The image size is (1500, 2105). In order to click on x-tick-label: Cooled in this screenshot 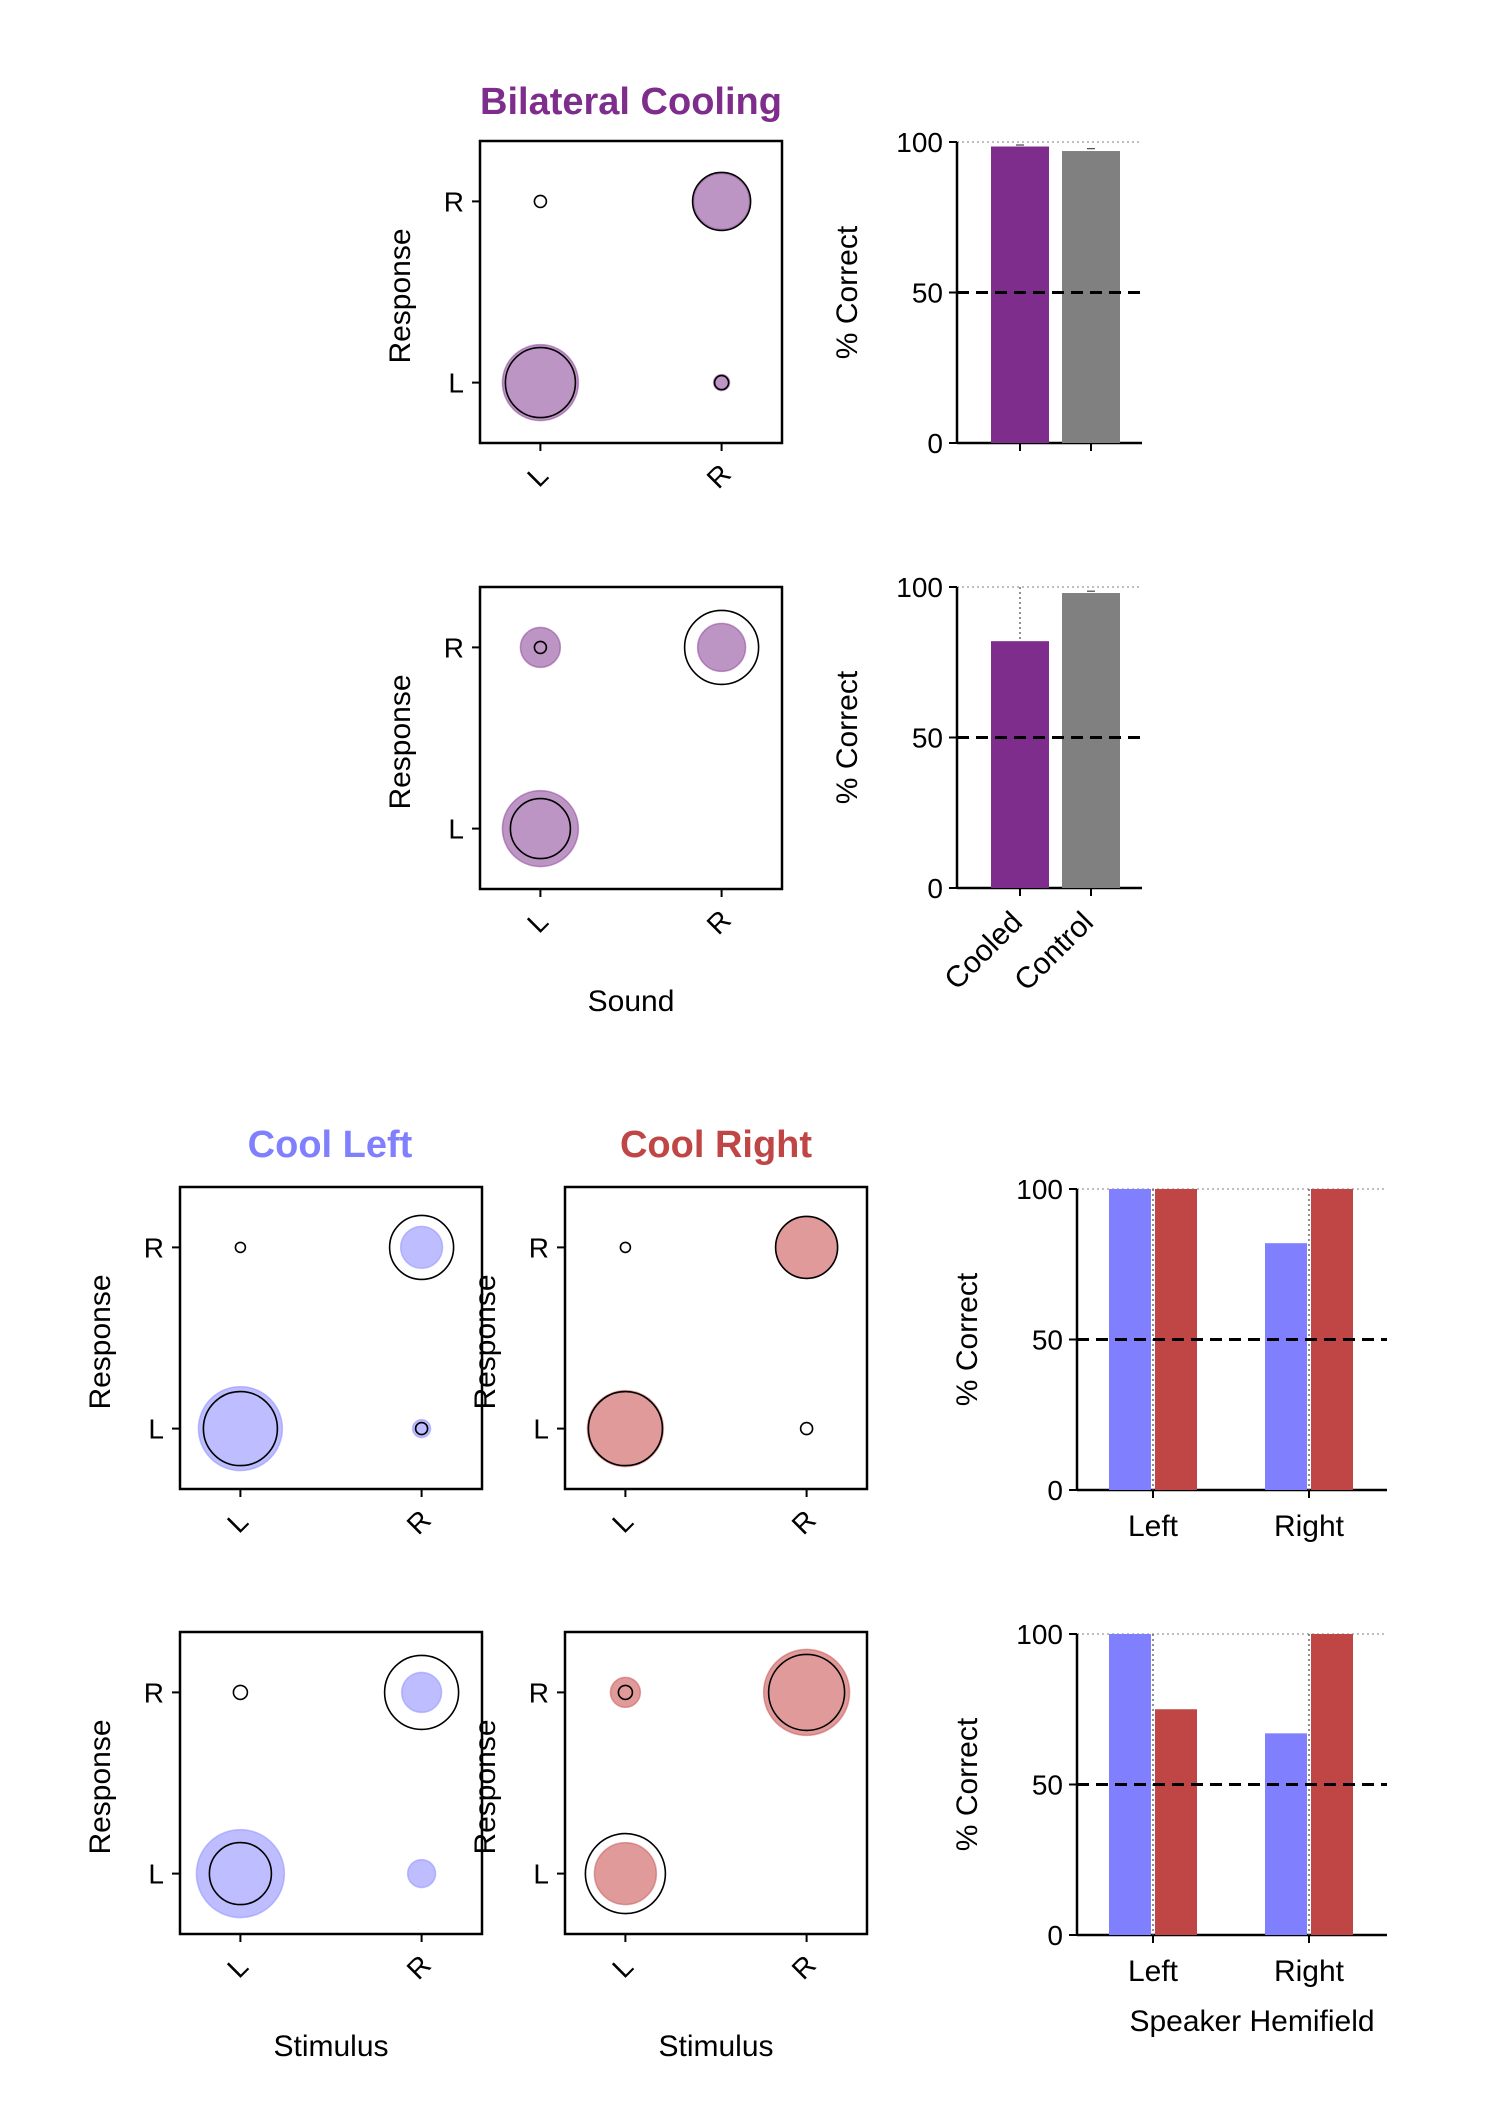, I will do `click(983, 951)`.